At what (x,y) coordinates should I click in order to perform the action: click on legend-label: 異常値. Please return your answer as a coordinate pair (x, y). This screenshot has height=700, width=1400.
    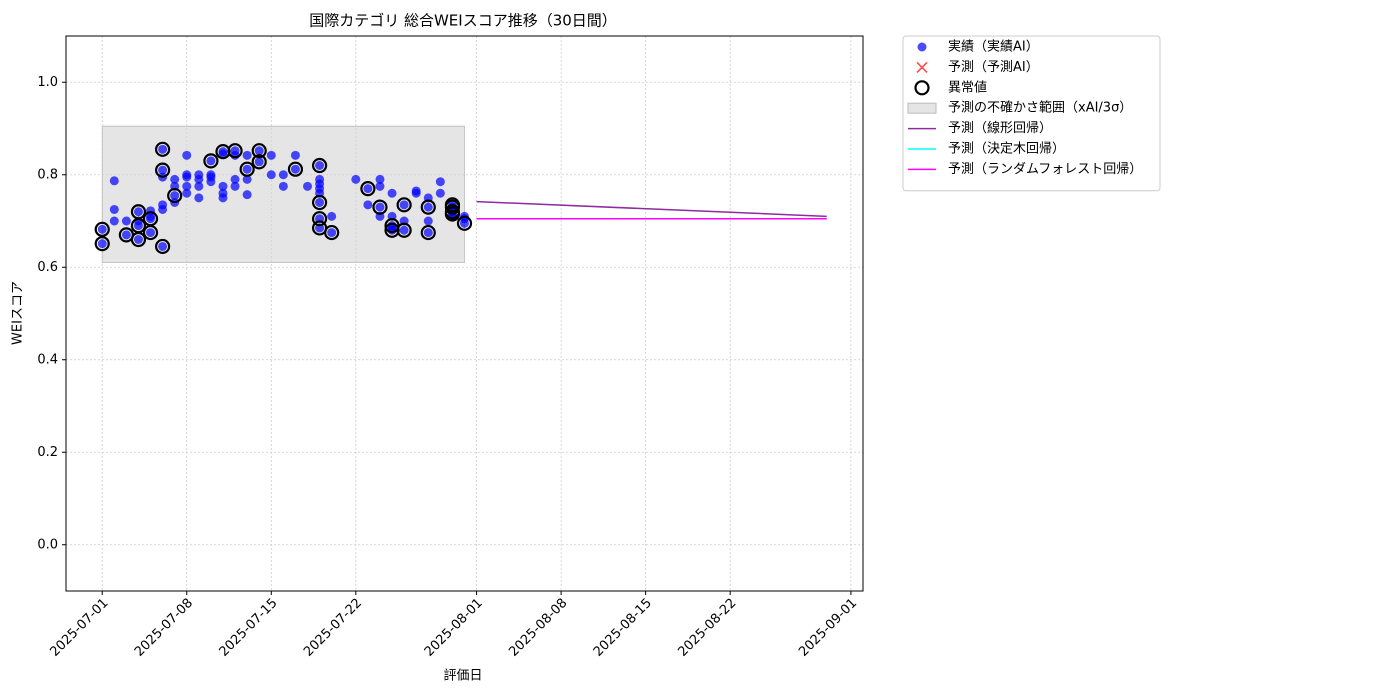
    Looking at the image, I should click on (967, 87).